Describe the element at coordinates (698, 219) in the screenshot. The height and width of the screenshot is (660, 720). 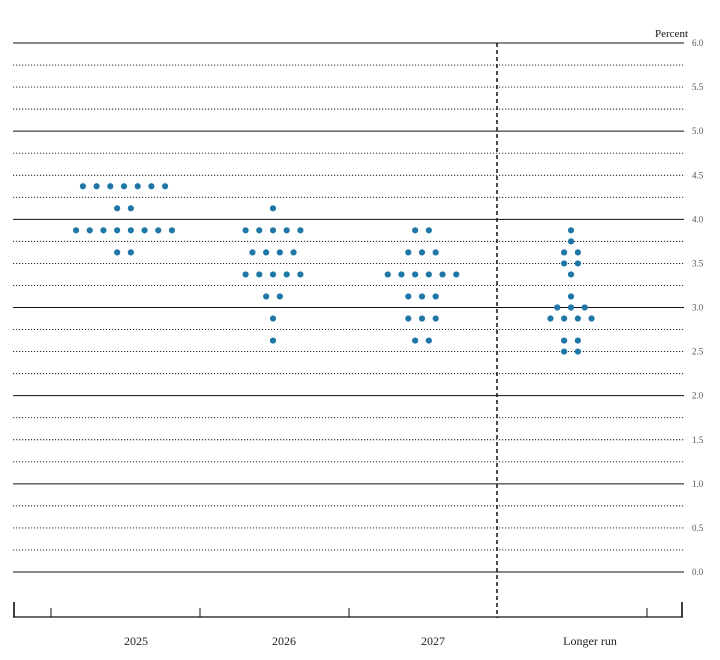
I see `y-tick-label: 4.0` at that location.